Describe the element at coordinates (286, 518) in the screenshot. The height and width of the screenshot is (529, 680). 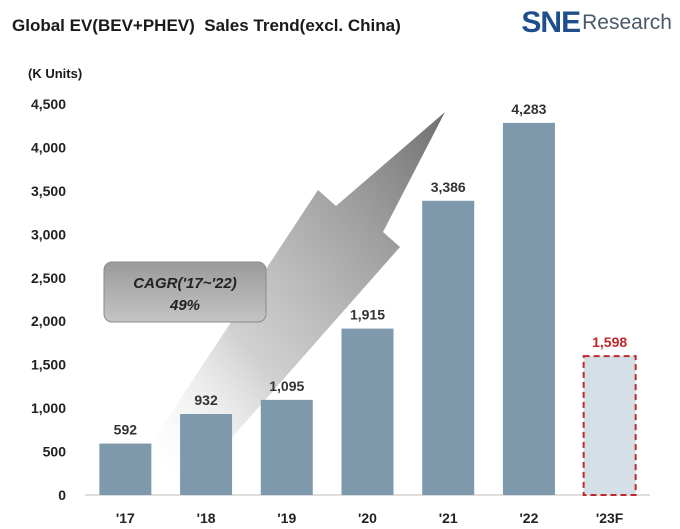
I see `x-tick-label: '19` at that location.